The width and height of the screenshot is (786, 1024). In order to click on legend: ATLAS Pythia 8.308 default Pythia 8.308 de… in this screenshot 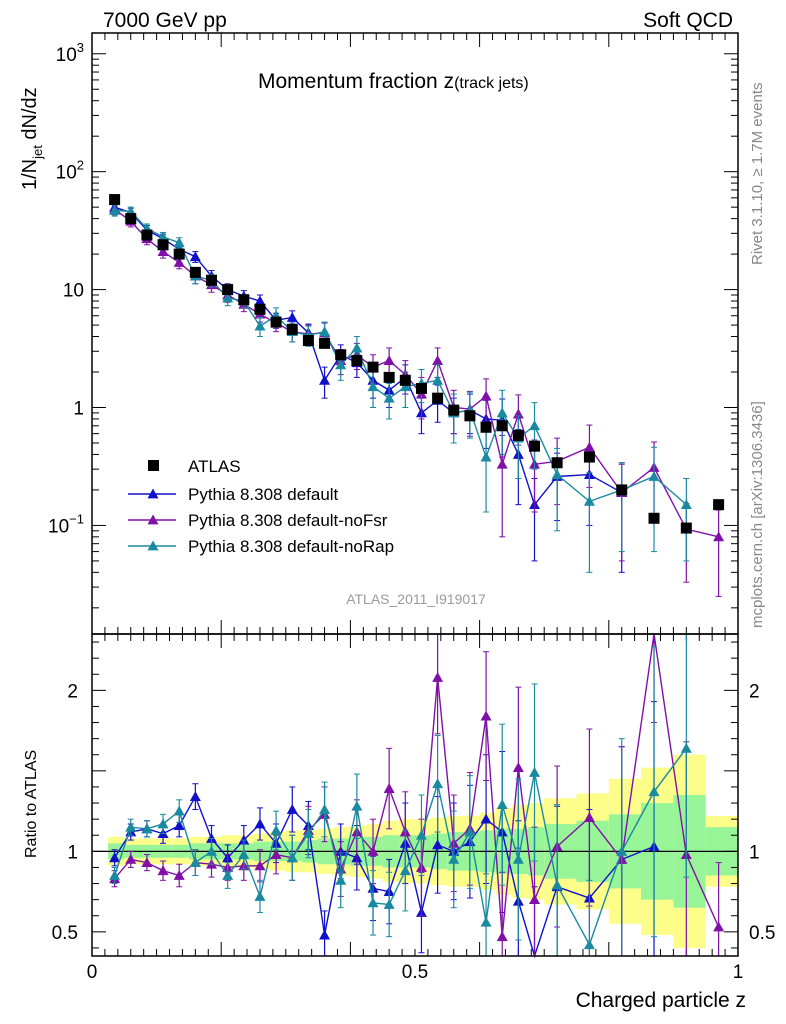, I will do `click(261, 506)`.